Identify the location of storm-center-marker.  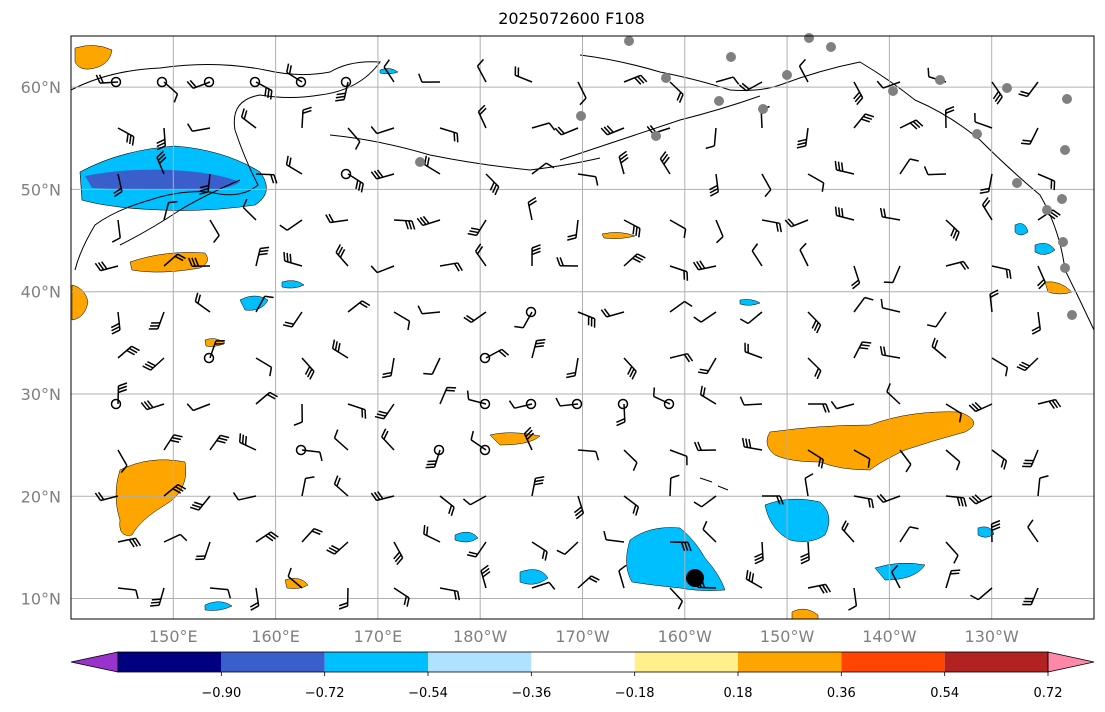
(695, 578).